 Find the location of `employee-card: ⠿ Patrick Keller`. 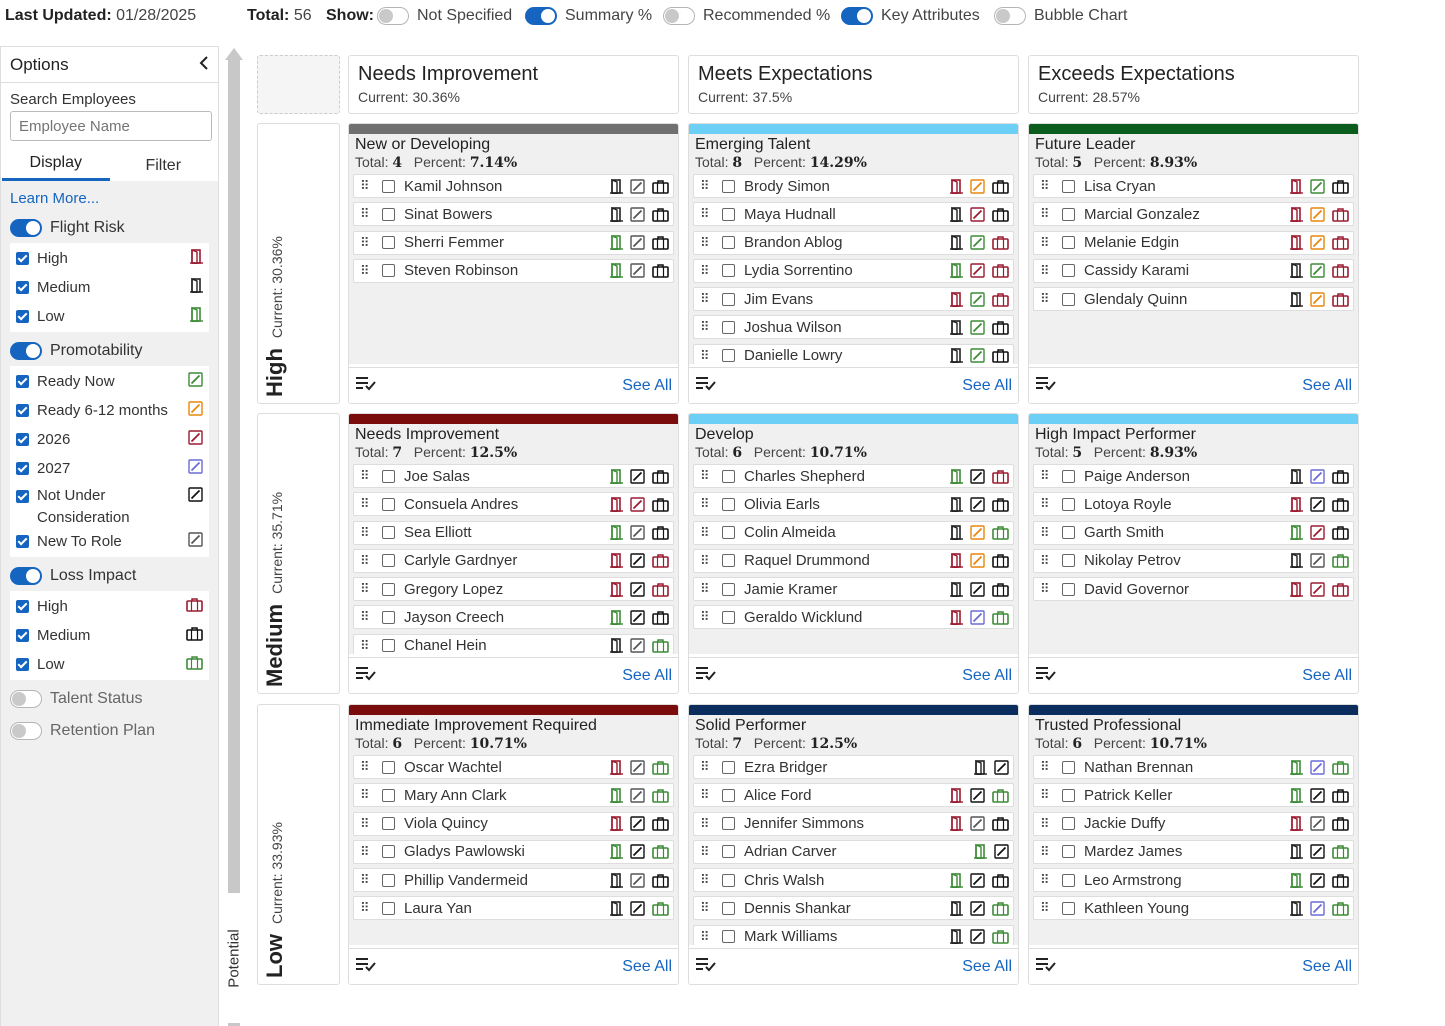

employee-card: ⠿ Patrick Keller is located at coordinates (1193, 795).